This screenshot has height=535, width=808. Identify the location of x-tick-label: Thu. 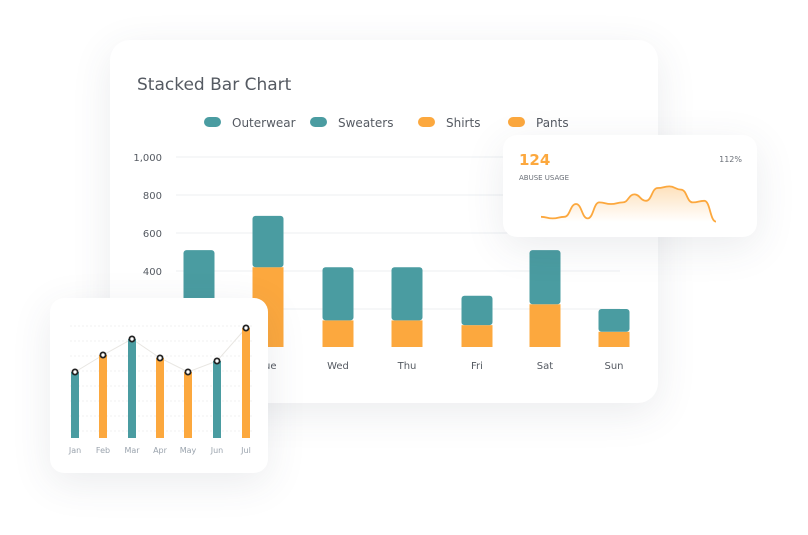
(407, 366).